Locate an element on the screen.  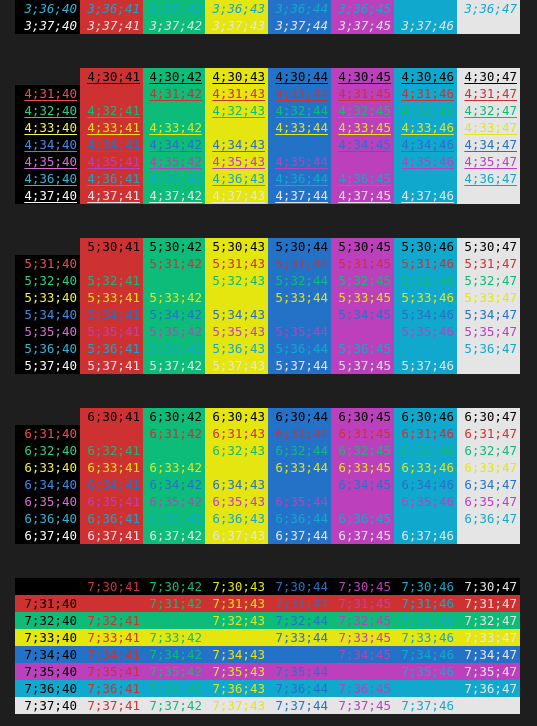
color-cell: 5;34;46 is located at coordinates (425, 314).